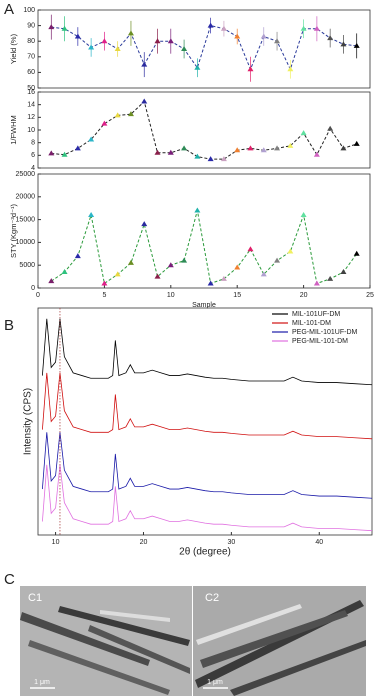 The height and width of the screenshot is (697, 378). I want to click on y-axis-label: STY (Kgm⁻³d⁻¹), so click(13, 230).